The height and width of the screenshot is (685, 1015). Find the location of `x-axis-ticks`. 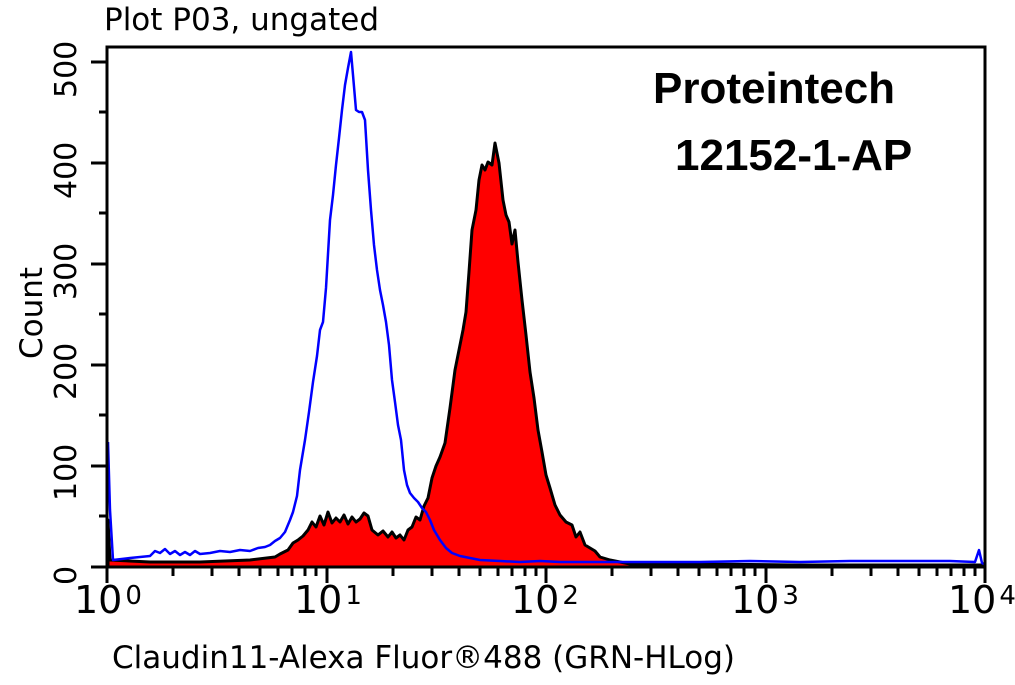

x-axis-ticks is located at coordinates (546, 575).